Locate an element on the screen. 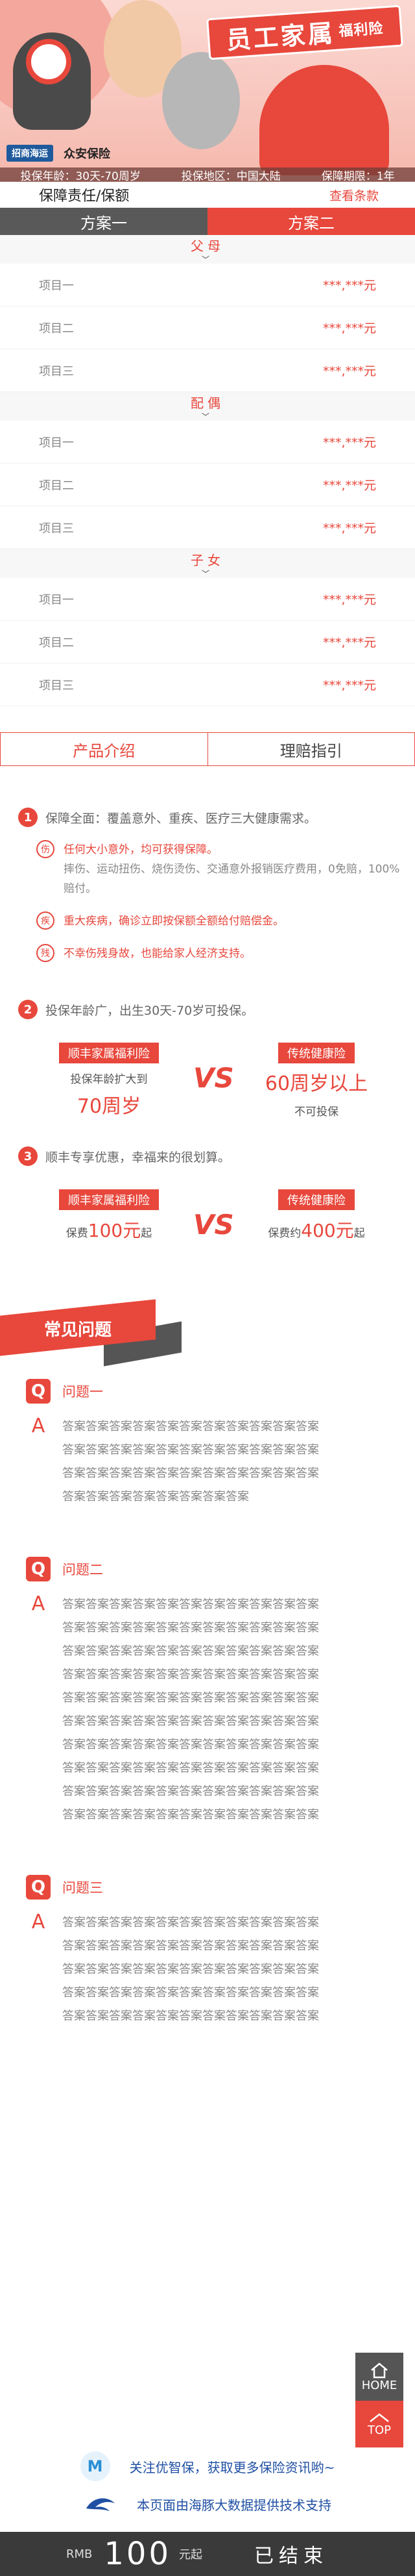 This screenshot has height=2576, width=415. info-region: 投保地区：中国大陆 is located at coordinates (231, 175).